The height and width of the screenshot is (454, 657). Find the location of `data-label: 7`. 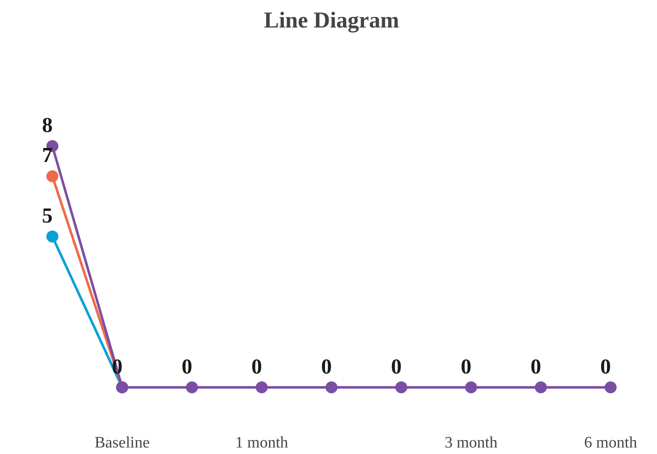

data-label: 7 is located at coordinates (48, 155).